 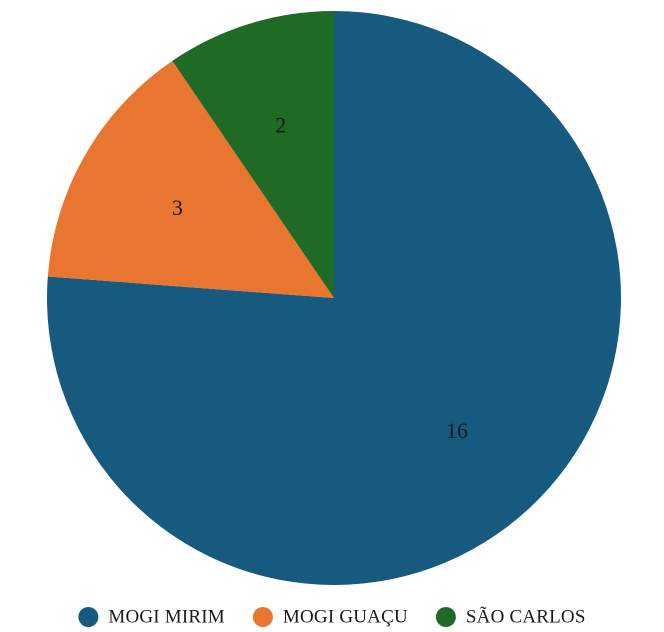 I want to click on pie-slice-sao-carlos, so click(x=253, y=154).